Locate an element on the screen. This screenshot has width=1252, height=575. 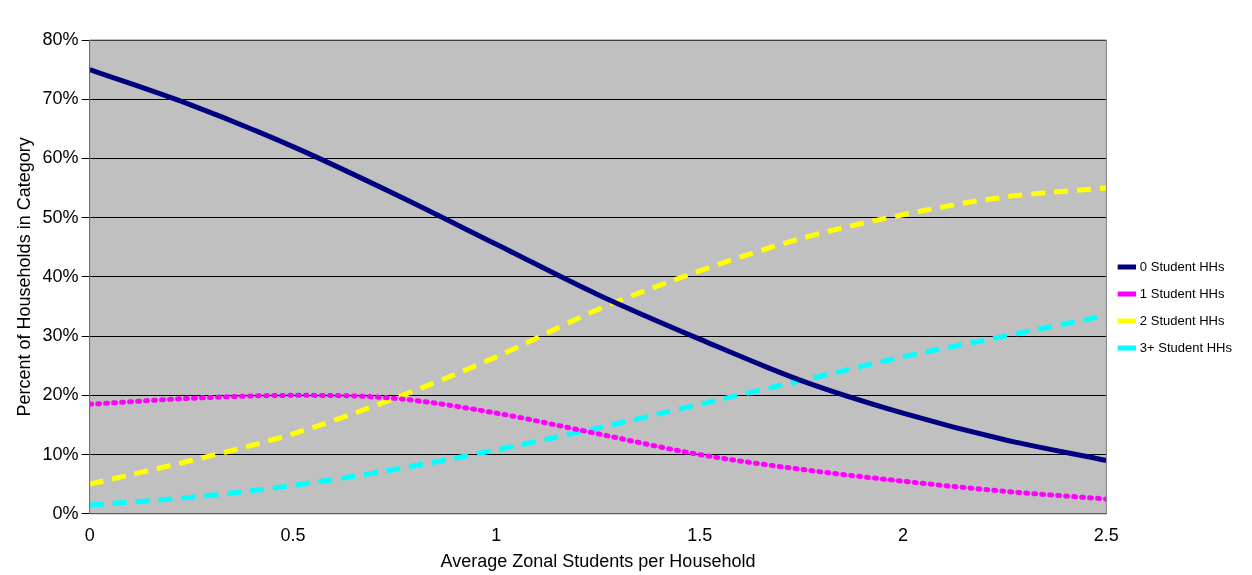
y-tick-label: 30% is located at coordinates (60, 335).